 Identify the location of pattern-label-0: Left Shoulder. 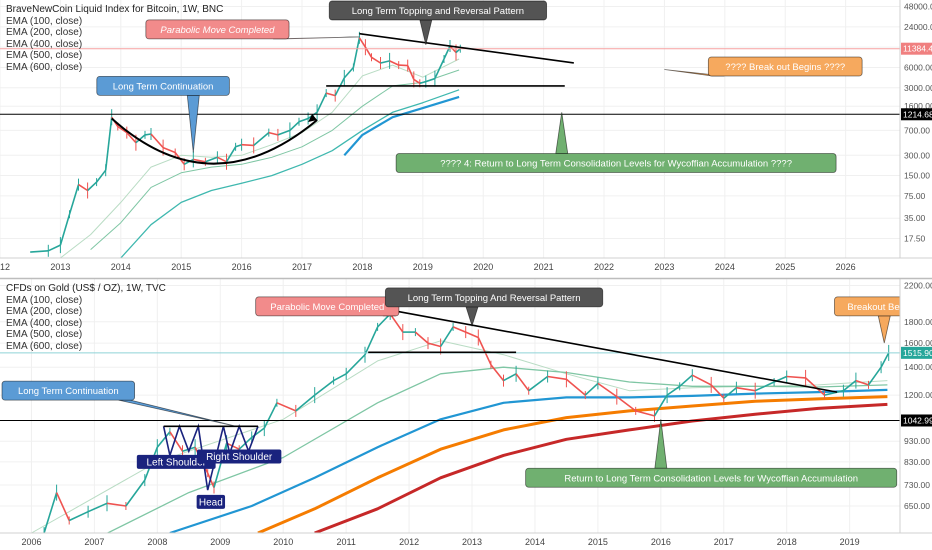
(176, 462).